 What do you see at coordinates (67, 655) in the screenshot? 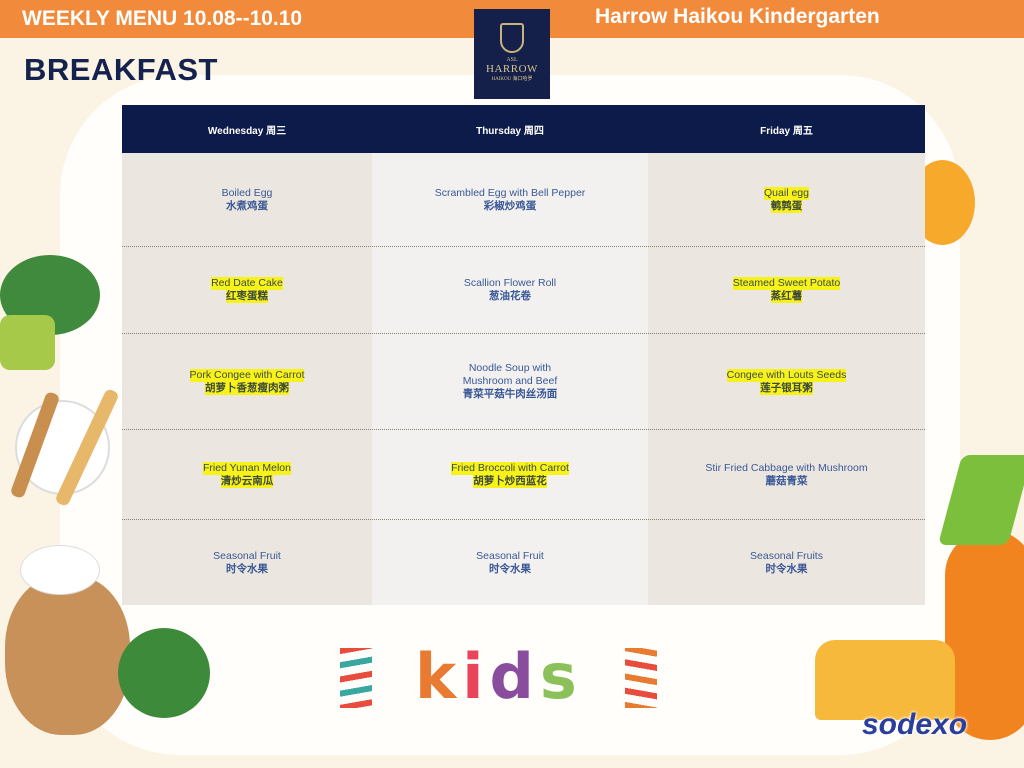
I see `bear-chef-icon` at bounding box center [67, 655].